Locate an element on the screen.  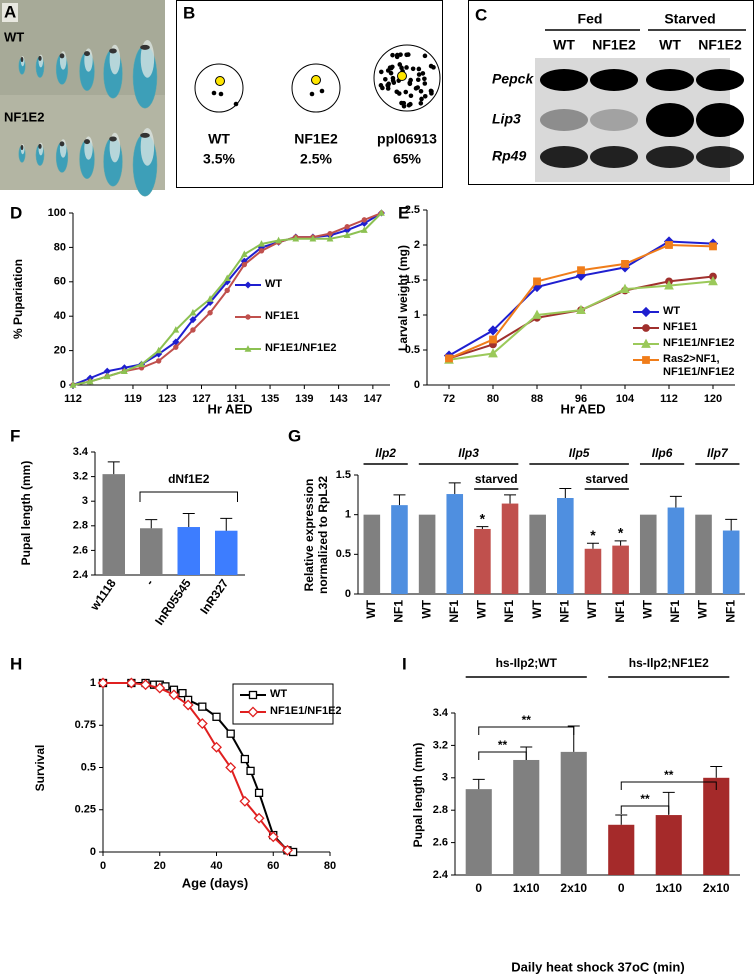
x-tick-label: 0 is located at coordinates (478, 888).